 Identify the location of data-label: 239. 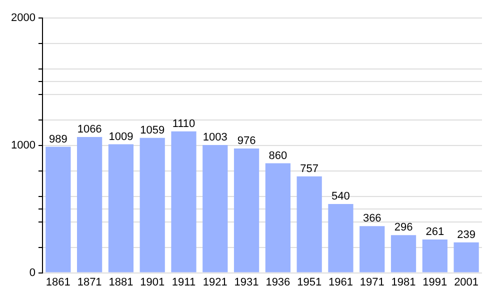
(466, 234).